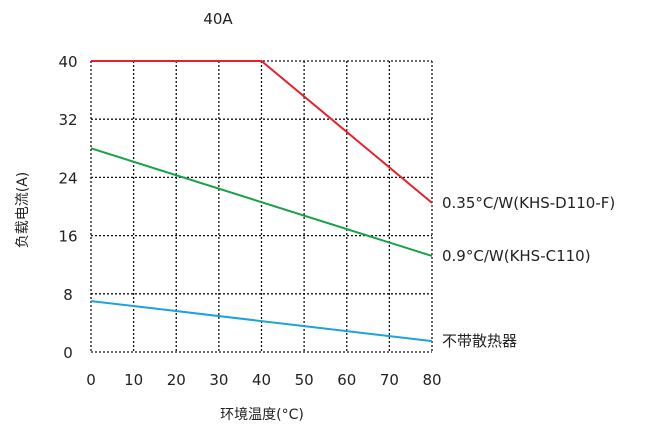  I want to click on x-tick-label: 30, so click(218, 380).